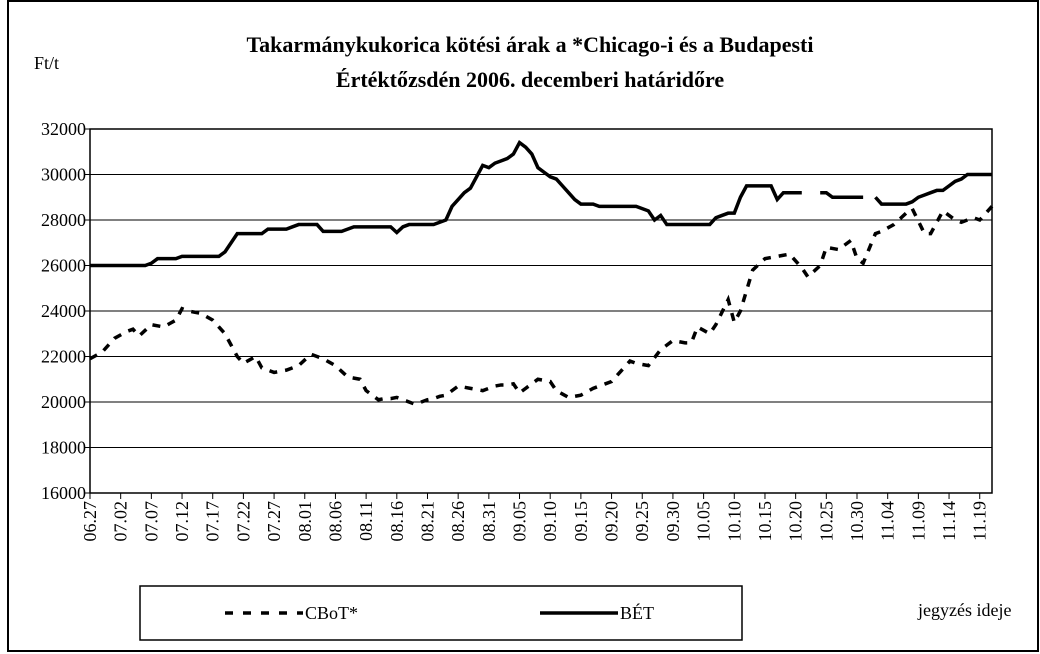 The image size is (1040, 654). I want to click on x-axis-label: jegyzés ideje, so click(964, 610).